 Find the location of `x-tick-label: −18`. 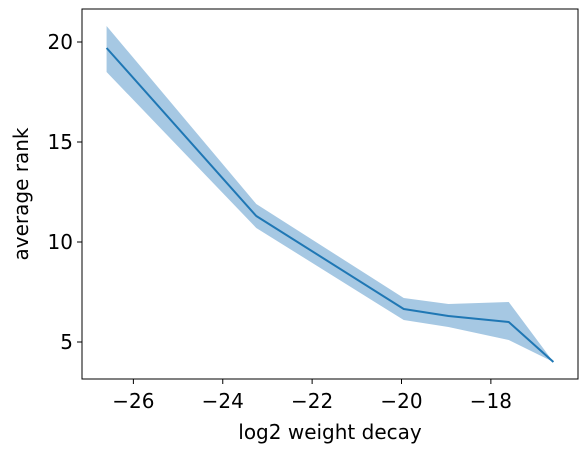

x-tick-label: −18 is located at coordinates (491, 401).